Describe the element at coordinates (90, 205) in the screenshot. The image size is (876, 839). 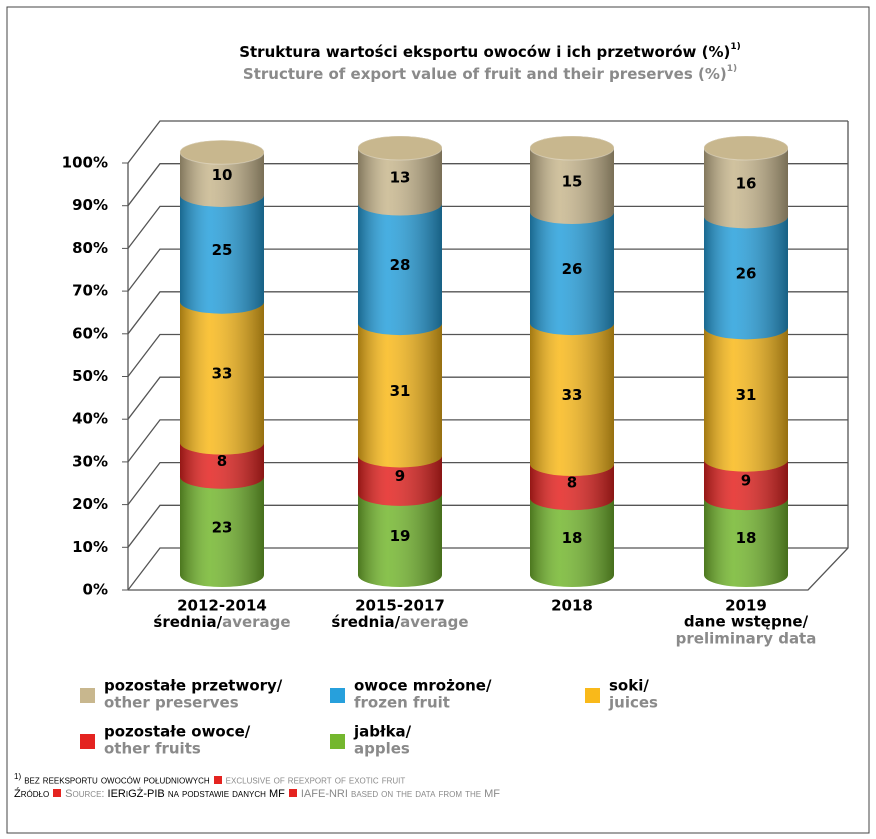
I see `y-tick-label: 90%` at that location.